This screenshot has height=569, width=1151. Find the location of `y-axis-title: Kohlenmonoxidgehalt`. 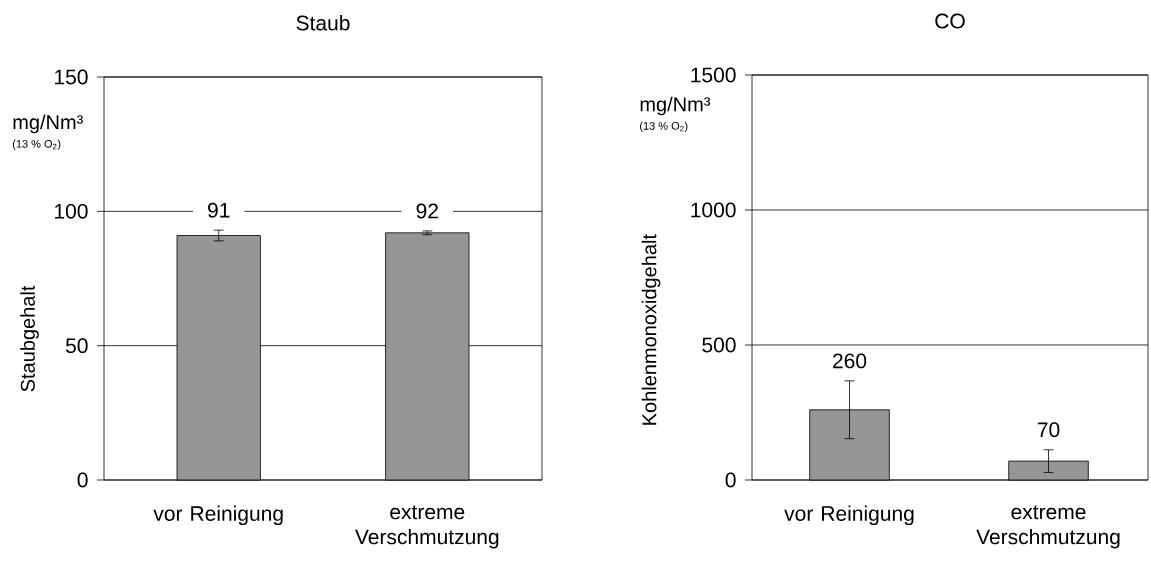

y-axis-title: Kohlenmonoxidgehalt is located at coordinates (651, 329).